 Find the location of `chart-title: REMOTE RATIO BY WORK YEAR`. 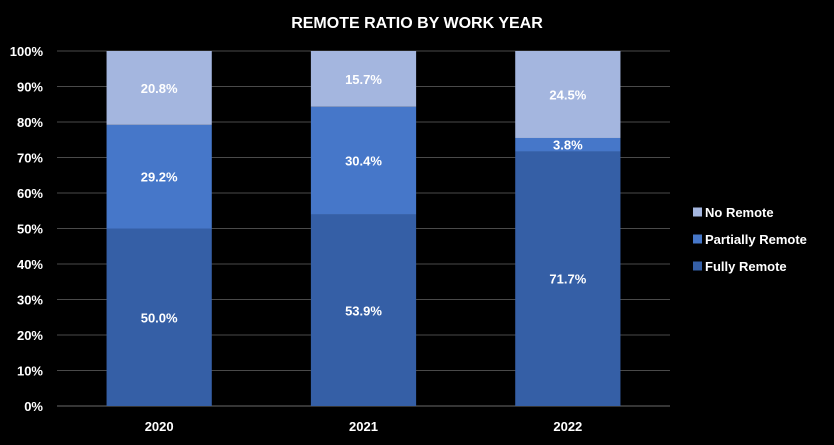

chart-title: REMOTE RATIO BY WORK YEAR is located at coordinates (417, 23).